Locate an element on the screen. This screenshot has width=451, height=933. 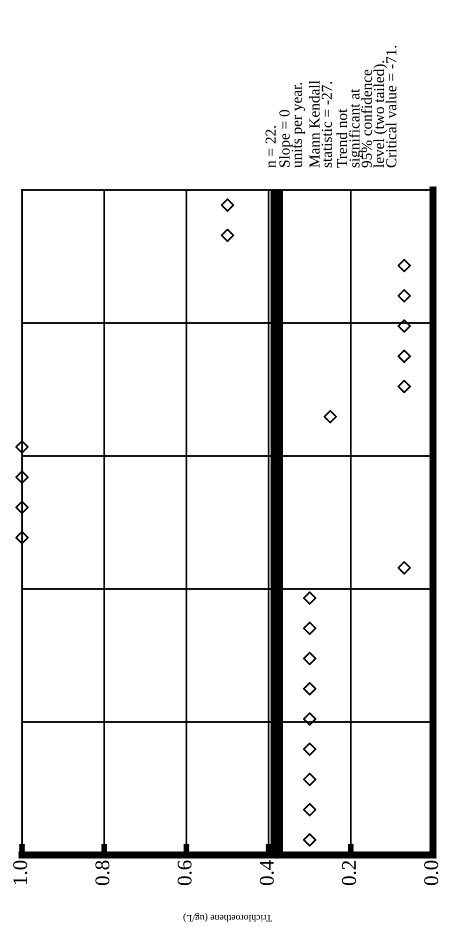
text: n = 22. is located at coordinates (271, 147).